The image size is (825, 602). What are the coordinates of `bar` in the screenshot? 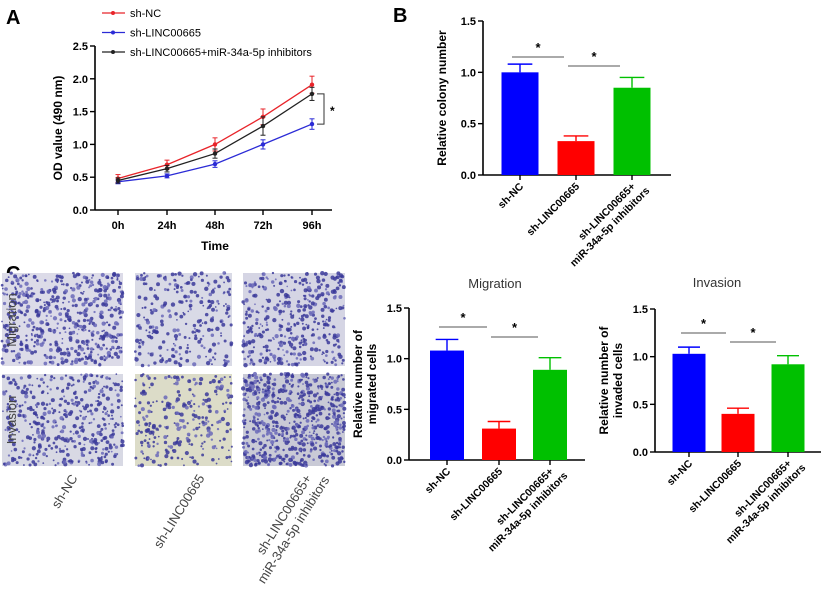 It's located at (632, 131).